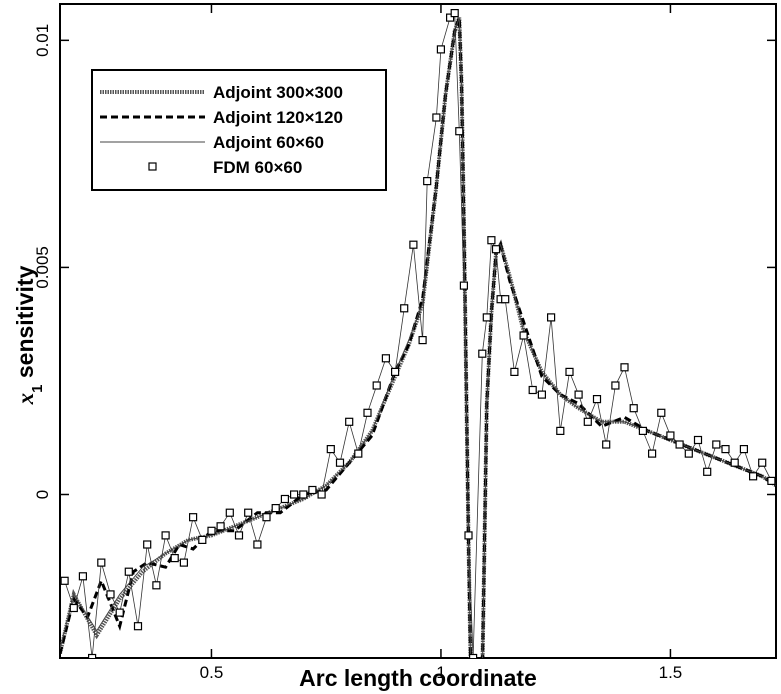 The height and width of the screenshot is (694, 781). Describe the element at coordinates (278, 92) in the screenshot. I see `legend-label-adjoint-300: Adjoint 300×300` at that location.